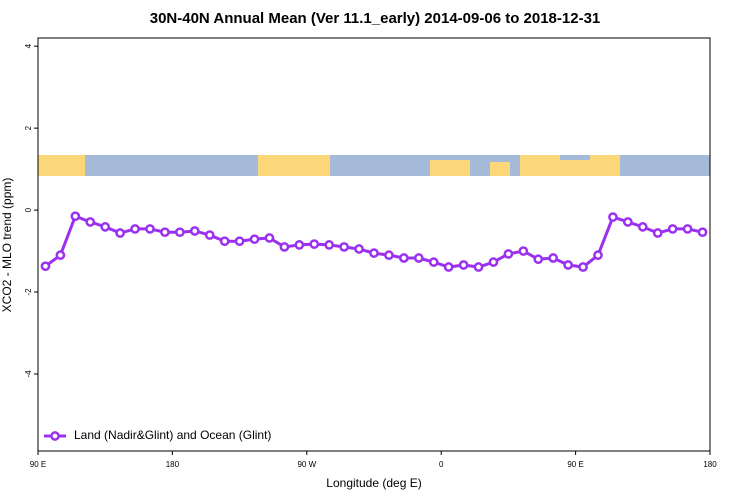  Describe the element at coordinates (575, 157) in the screenshot. I see `ocean` at that location.